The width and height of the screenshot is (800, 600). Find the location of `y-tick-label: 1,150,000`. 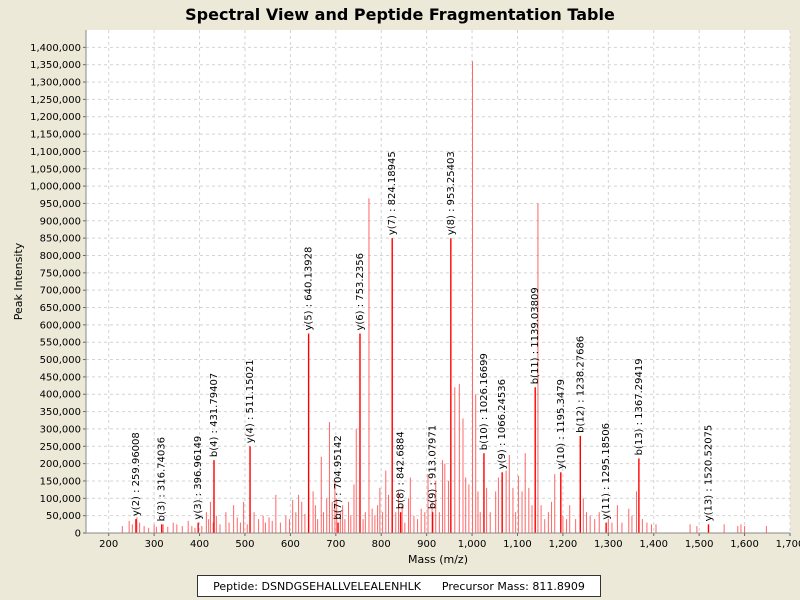

y-tick-label: 1,150,000 is located at coordinates (55, 135).